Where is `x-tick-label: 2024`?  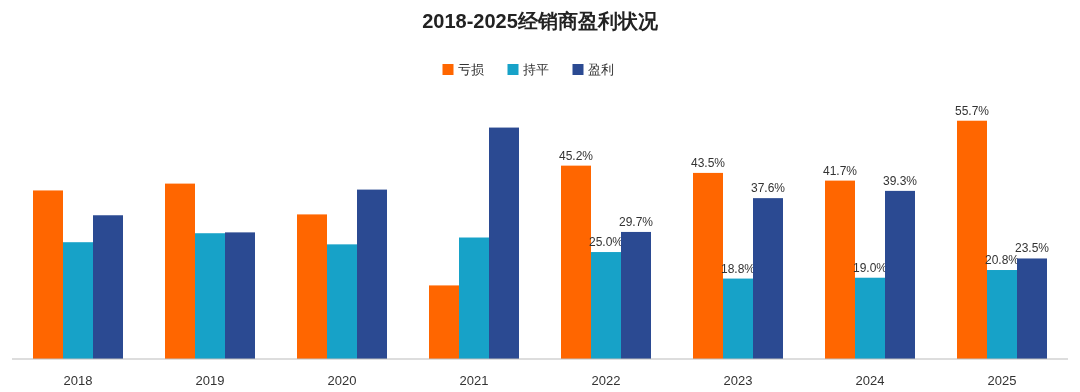 x-tick-label: 2024 is located at coordinates (870, 380).